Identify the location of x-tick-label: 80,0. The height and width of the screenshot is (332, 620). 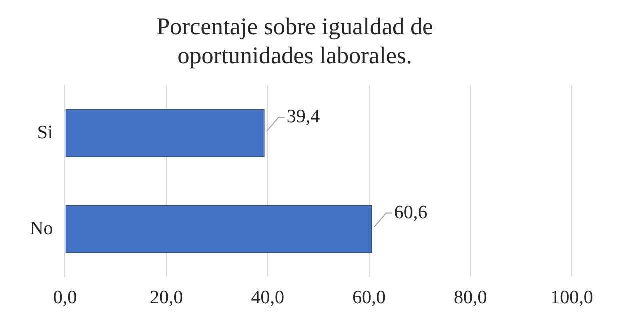
(471, 298).